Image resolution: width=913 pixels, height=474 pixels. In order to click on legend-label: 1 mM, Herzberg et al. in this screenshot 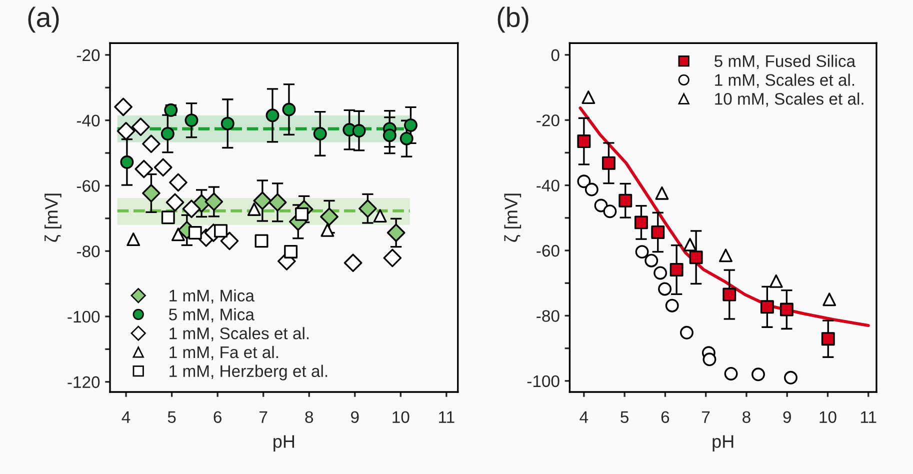, I will do `click(249, 372)`.